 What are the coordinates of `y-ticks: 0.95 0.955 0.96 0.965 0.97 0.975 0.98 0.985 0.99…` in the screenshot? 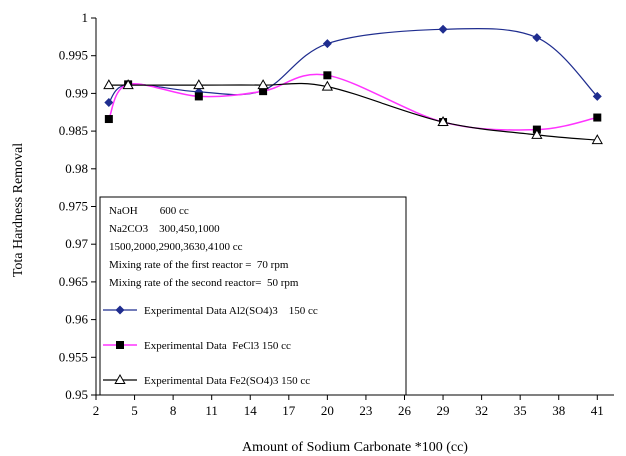 It's located at (77, 206).